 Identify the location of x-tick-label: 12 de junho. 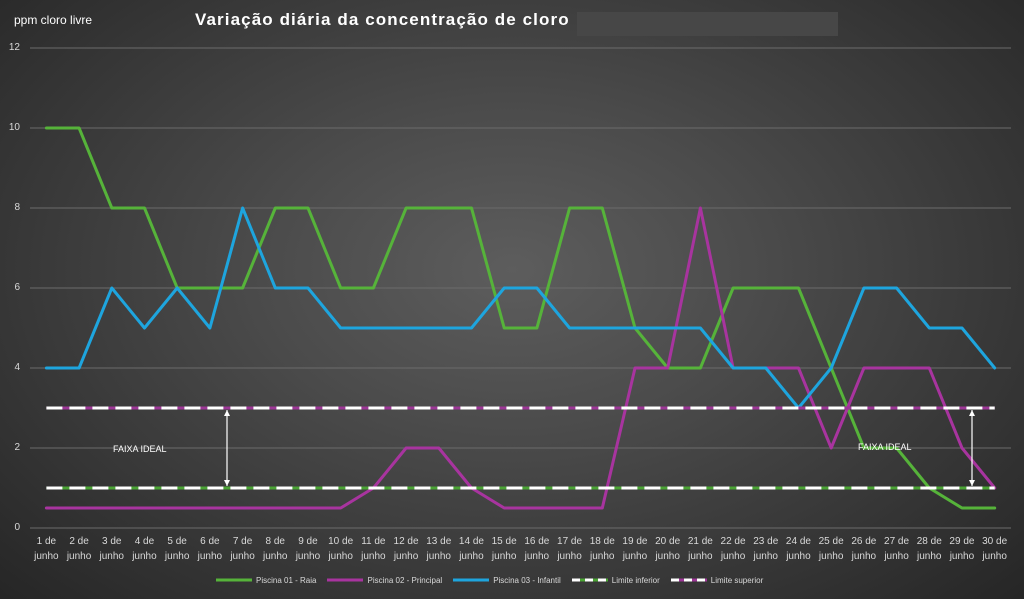
(406, 549).